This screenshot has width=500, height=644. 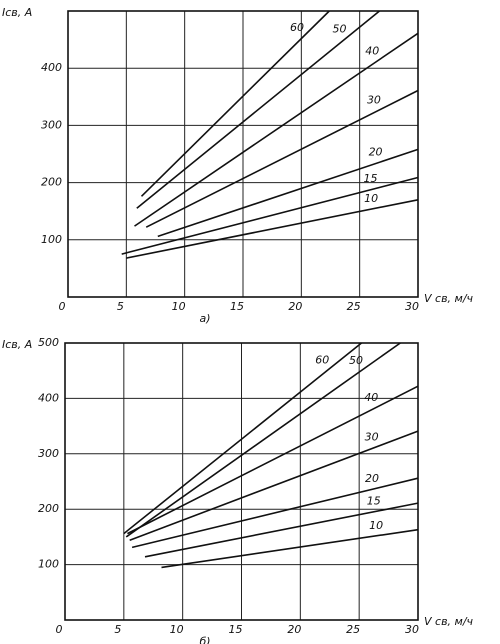 I want to click on y-tick-label: 500, so click(x=48, y=342).